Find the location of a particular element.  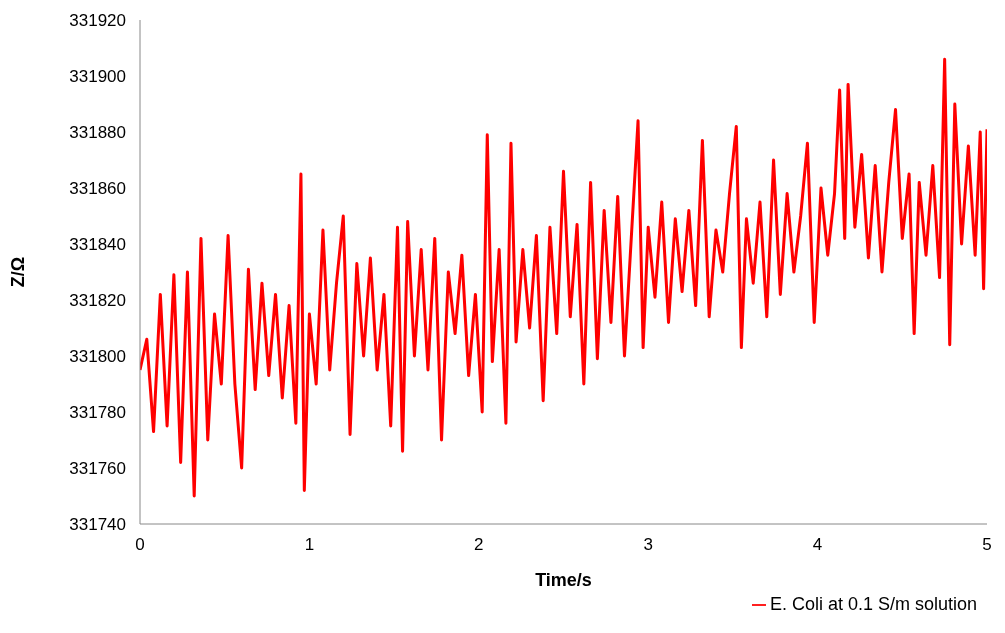

x-tick-label: 4 is located at coordinates (817, 545).